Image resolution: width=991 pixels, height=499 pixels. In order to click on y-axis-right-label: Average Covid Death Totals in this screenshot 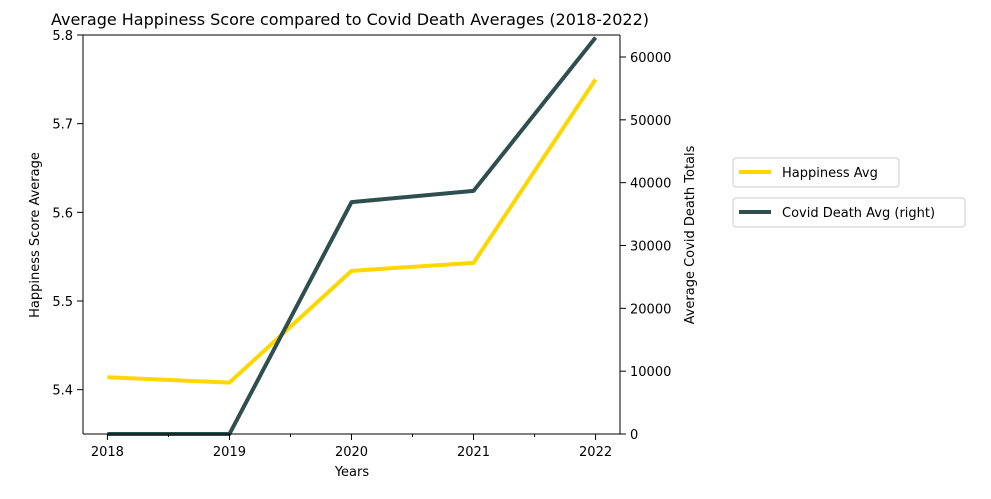, I will do `click(690, 234)`.